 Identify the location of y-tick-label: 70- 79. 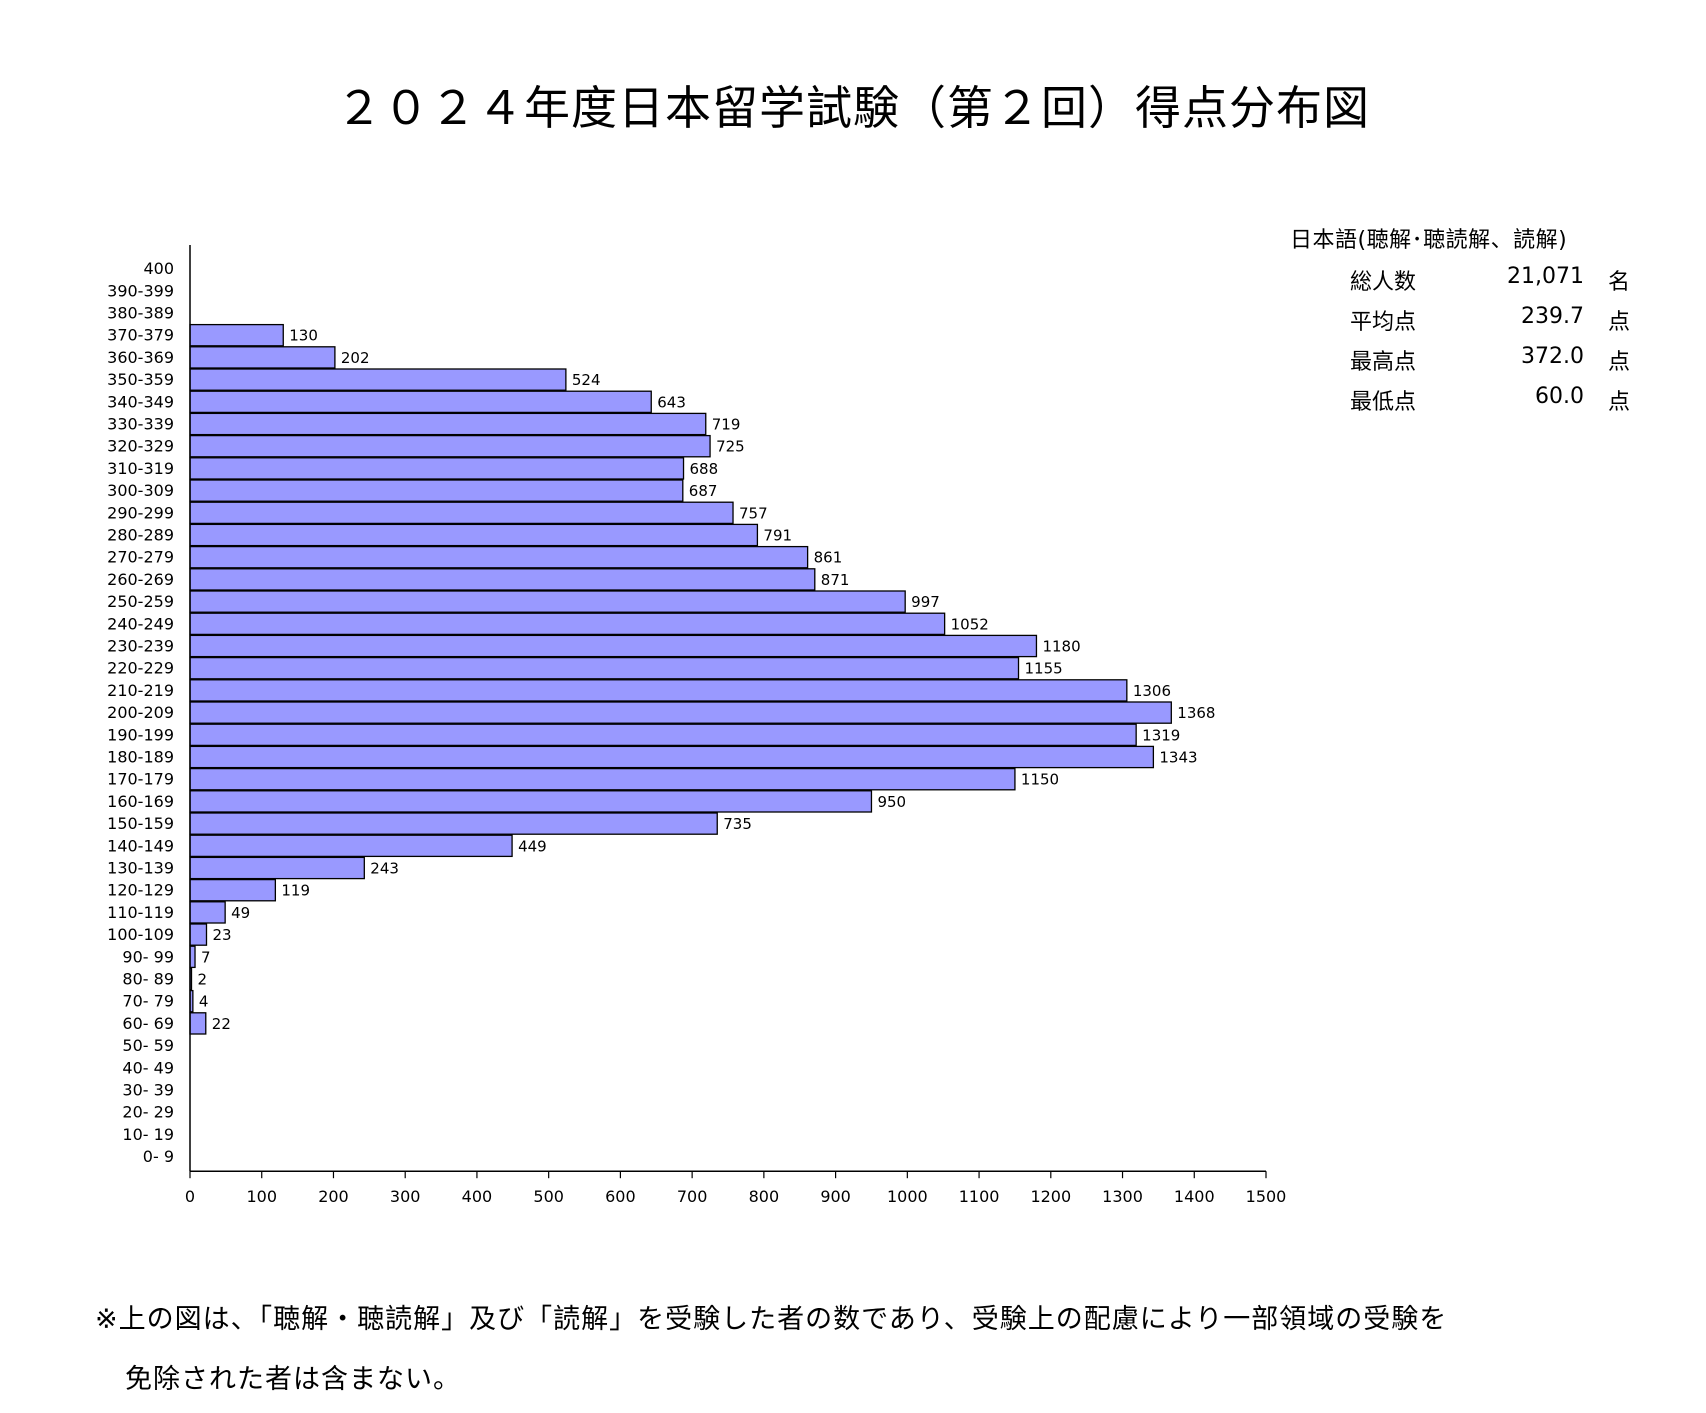
(148, 1001).